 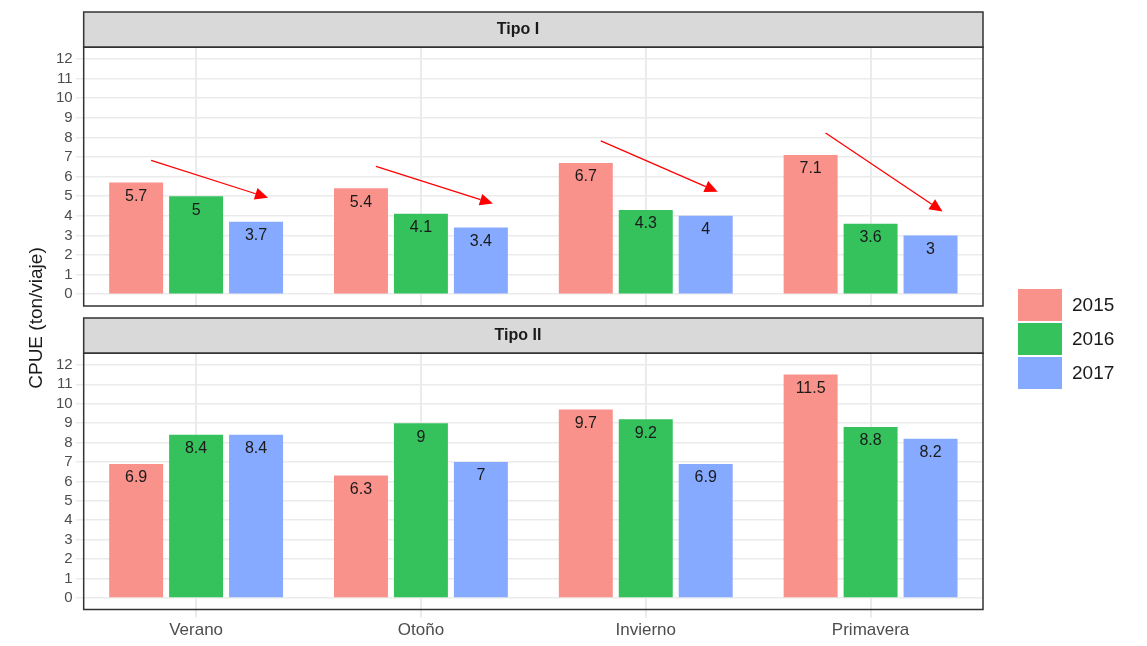 What do you see at coordinates (870, 440) in the screenshot?
I see `data-label: 8.8` at bounding box center [870, 440].